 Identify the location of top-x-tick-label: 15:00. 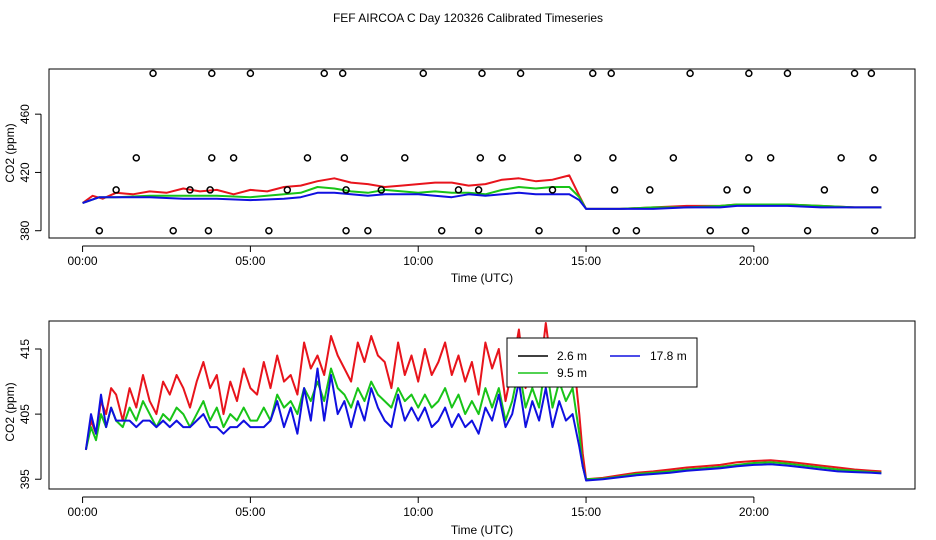
(586, 261).